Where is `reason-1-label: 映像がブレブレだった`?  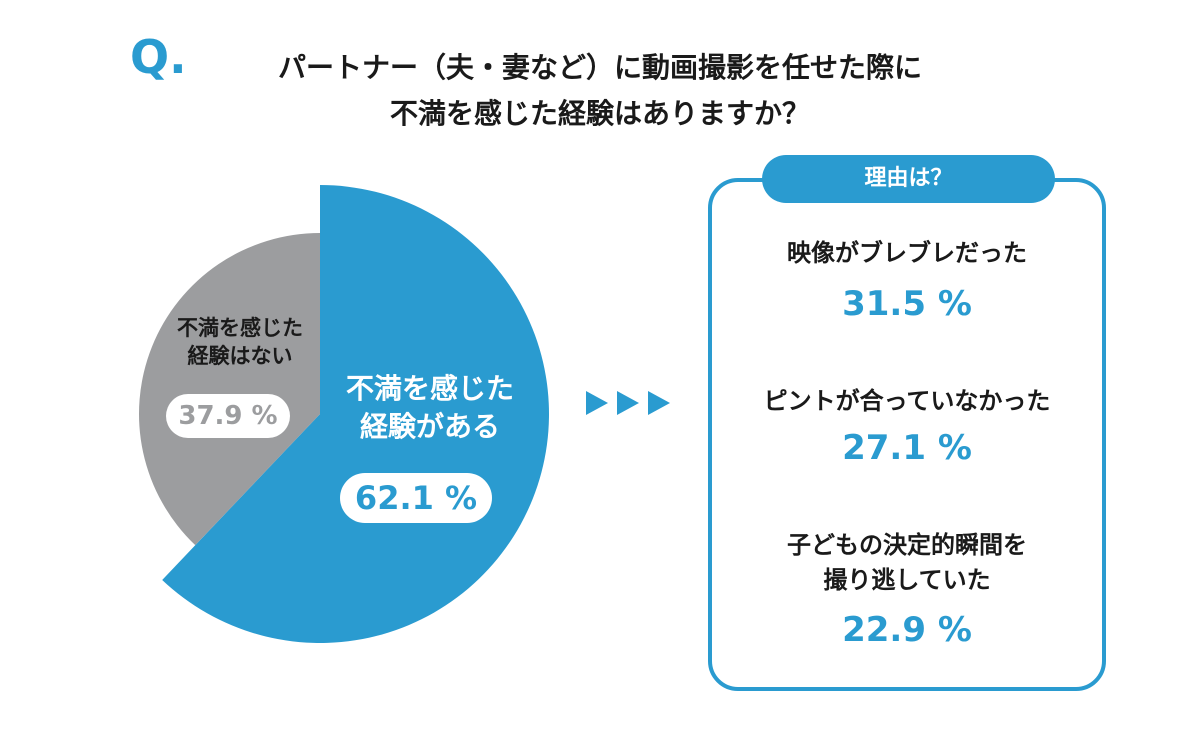 reason-1-label: 映像がブレブレだった is located at coordinates (907, 253).